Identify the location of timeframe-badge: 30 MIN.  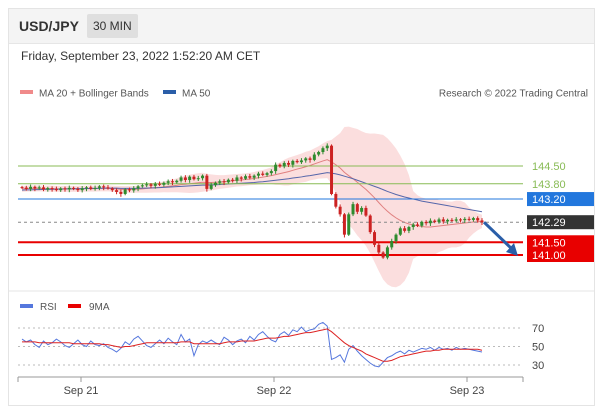
(112, 26).